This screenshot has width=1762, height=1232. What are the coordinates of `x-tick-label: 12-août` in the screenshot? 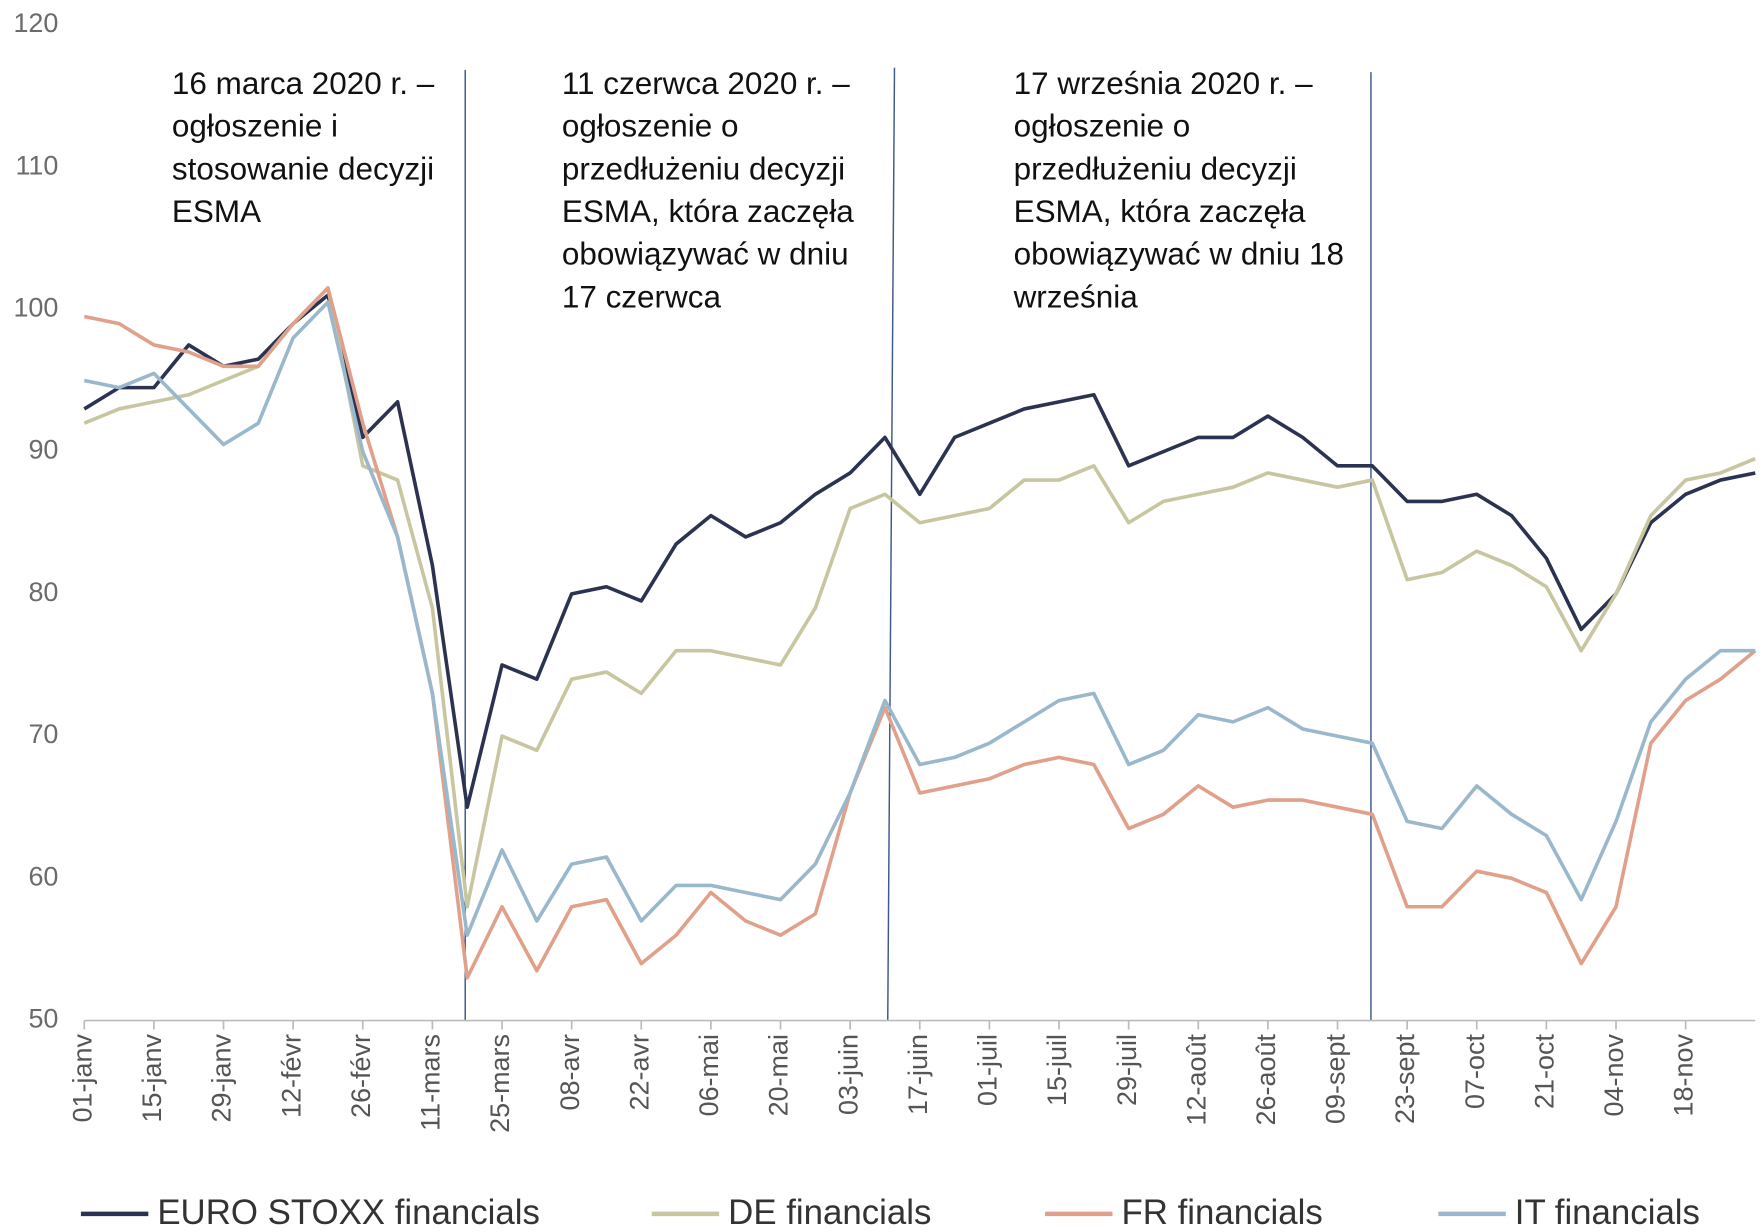 It's located at (1196, 1080).